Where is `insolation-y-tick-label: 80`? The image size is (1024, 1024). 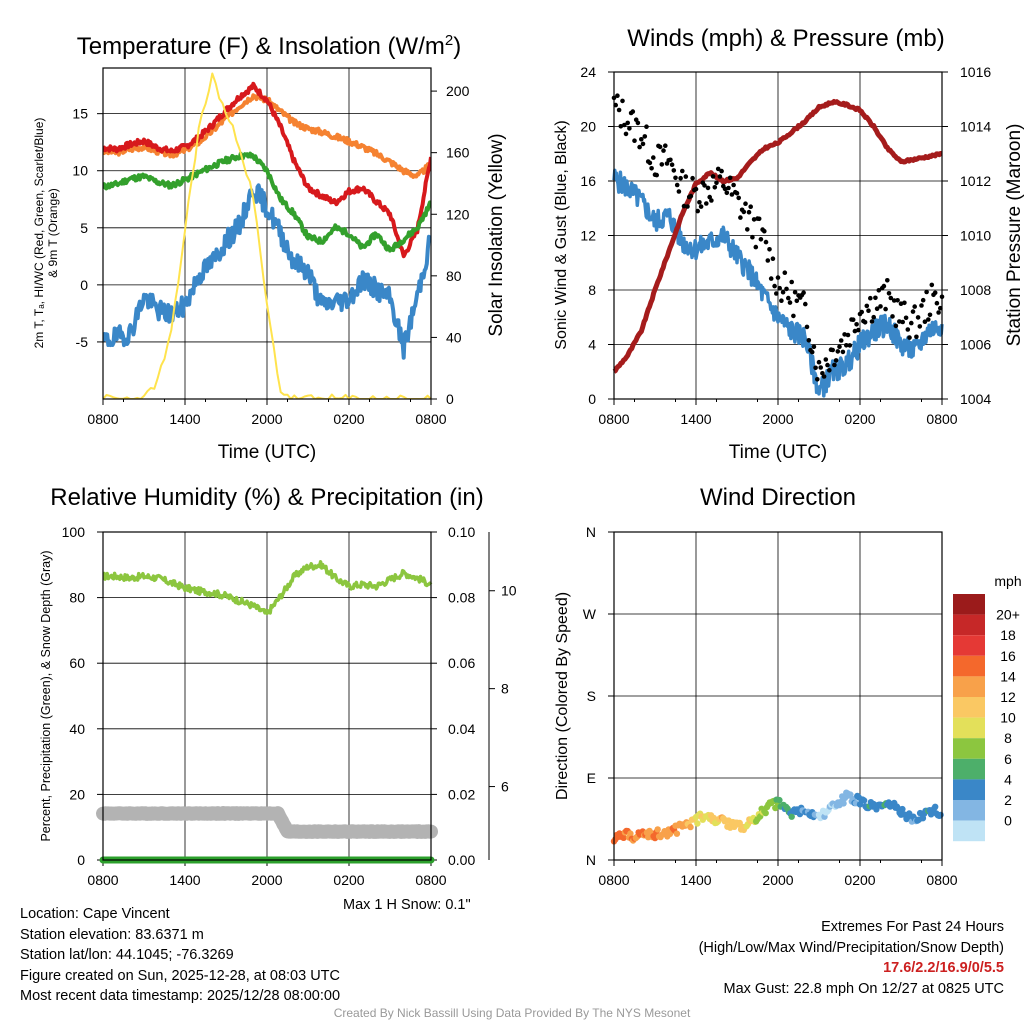
insolation-y-tick-label: 80 is located at coordinates (454, 276).